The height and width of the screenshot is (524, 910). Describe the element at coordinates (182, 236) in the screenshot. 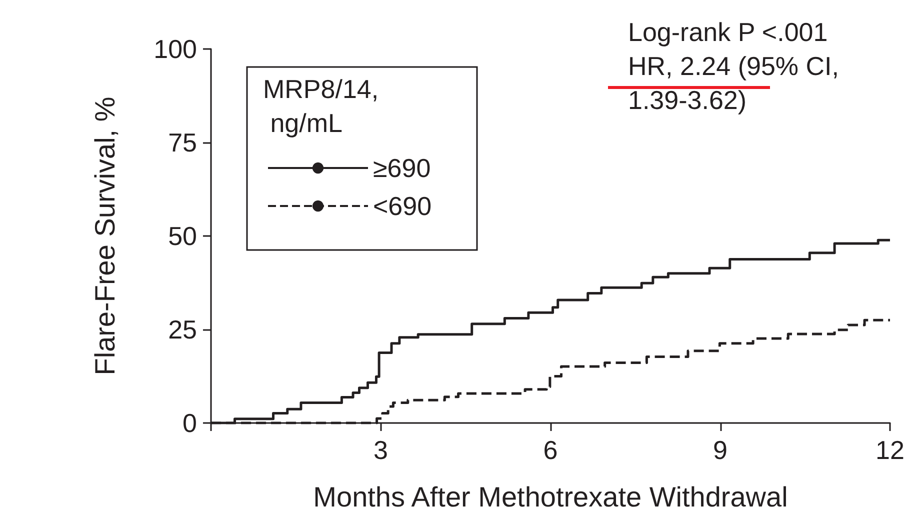

I see `y-tick-label: 50` at that location.